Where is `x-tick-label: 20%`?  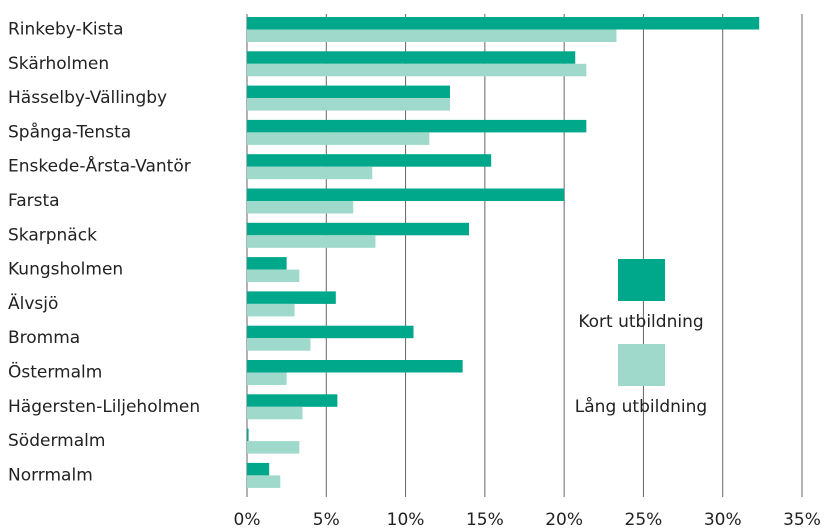
x-tick-label: 20% is located at coordinates (564, 520).